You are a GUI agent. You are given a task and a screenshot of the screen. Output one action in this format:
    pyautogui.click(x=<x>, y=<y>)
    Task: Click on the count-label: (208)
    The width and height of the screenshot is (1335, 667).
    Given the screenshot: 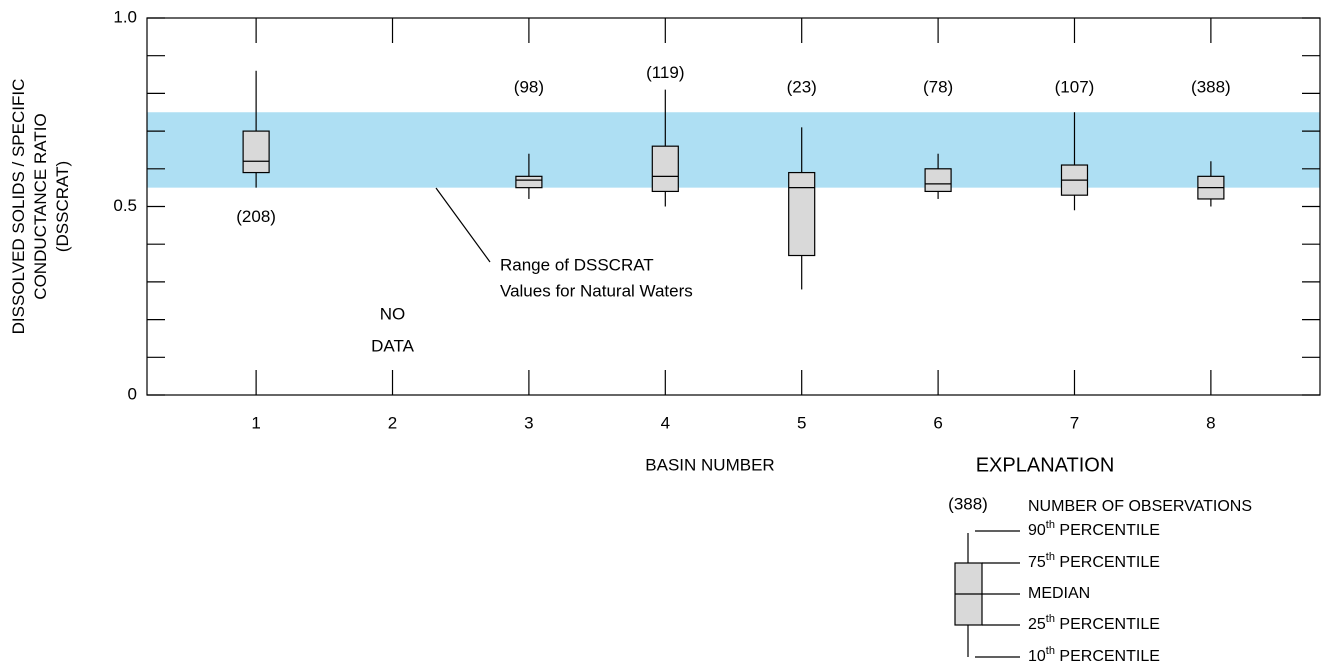 What is the action you would take?
    pyautogui.click(x=256, y=216)
    